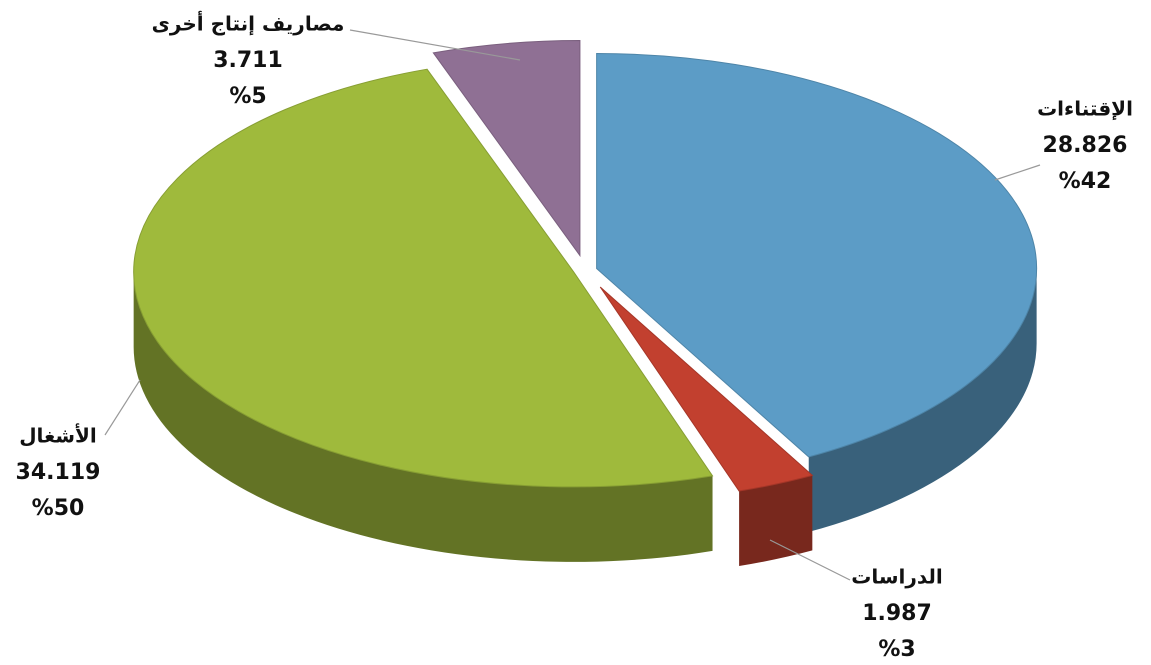 This screenshot has width=1151, height=665. What do you see at coordinates (1085, 145) in the screenshot?
I see `value-label: 28.826` at bounding box center [1085, 145].